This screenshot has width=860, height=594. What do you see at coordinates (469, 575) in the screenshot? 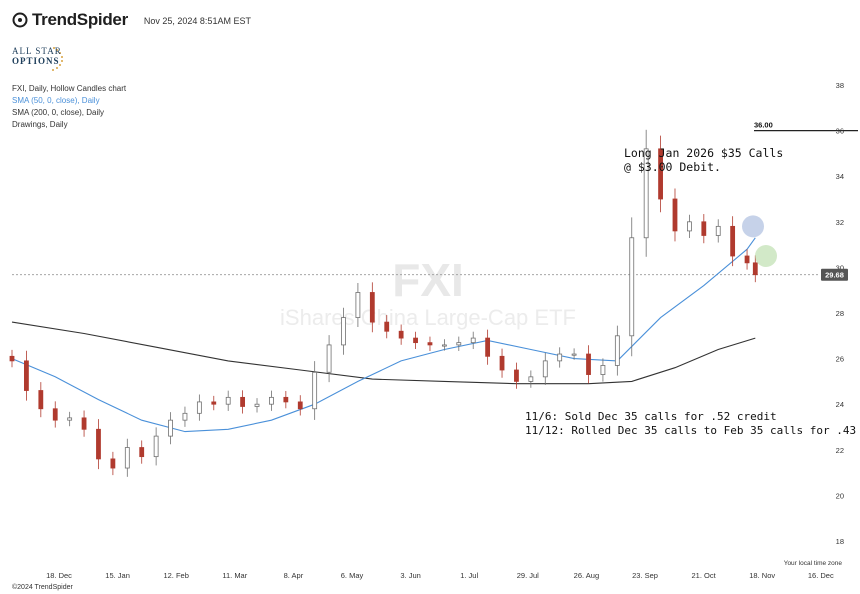
I see `x-tick-label: 1. Jul` at bounding box center [469, 575].